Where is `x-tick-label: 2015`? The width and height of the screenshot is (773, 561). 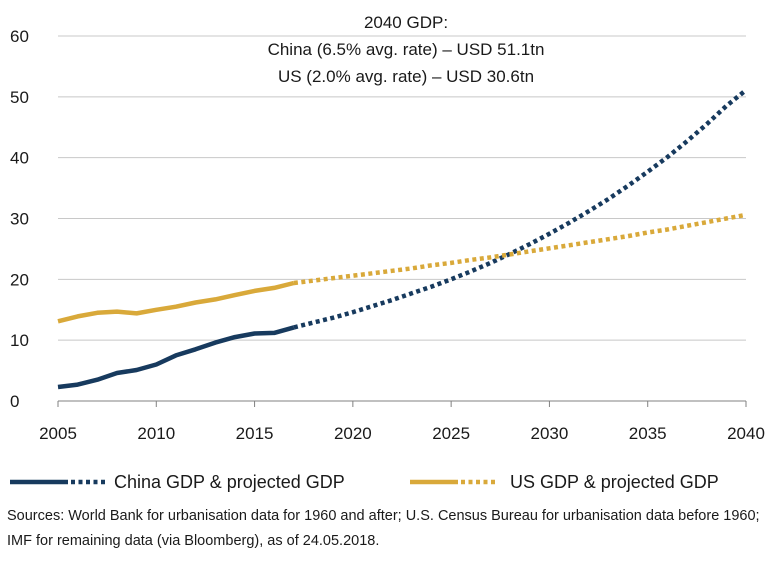 x-tick-label: 2015 is located at coordinates (255, 433).